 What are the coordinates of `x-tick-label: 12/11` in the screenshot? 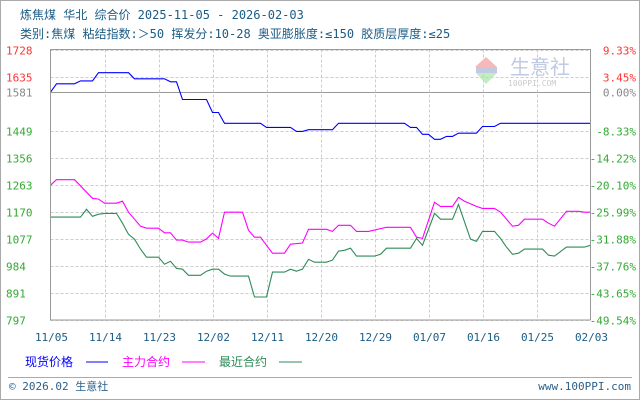 It's located at (267, 337).